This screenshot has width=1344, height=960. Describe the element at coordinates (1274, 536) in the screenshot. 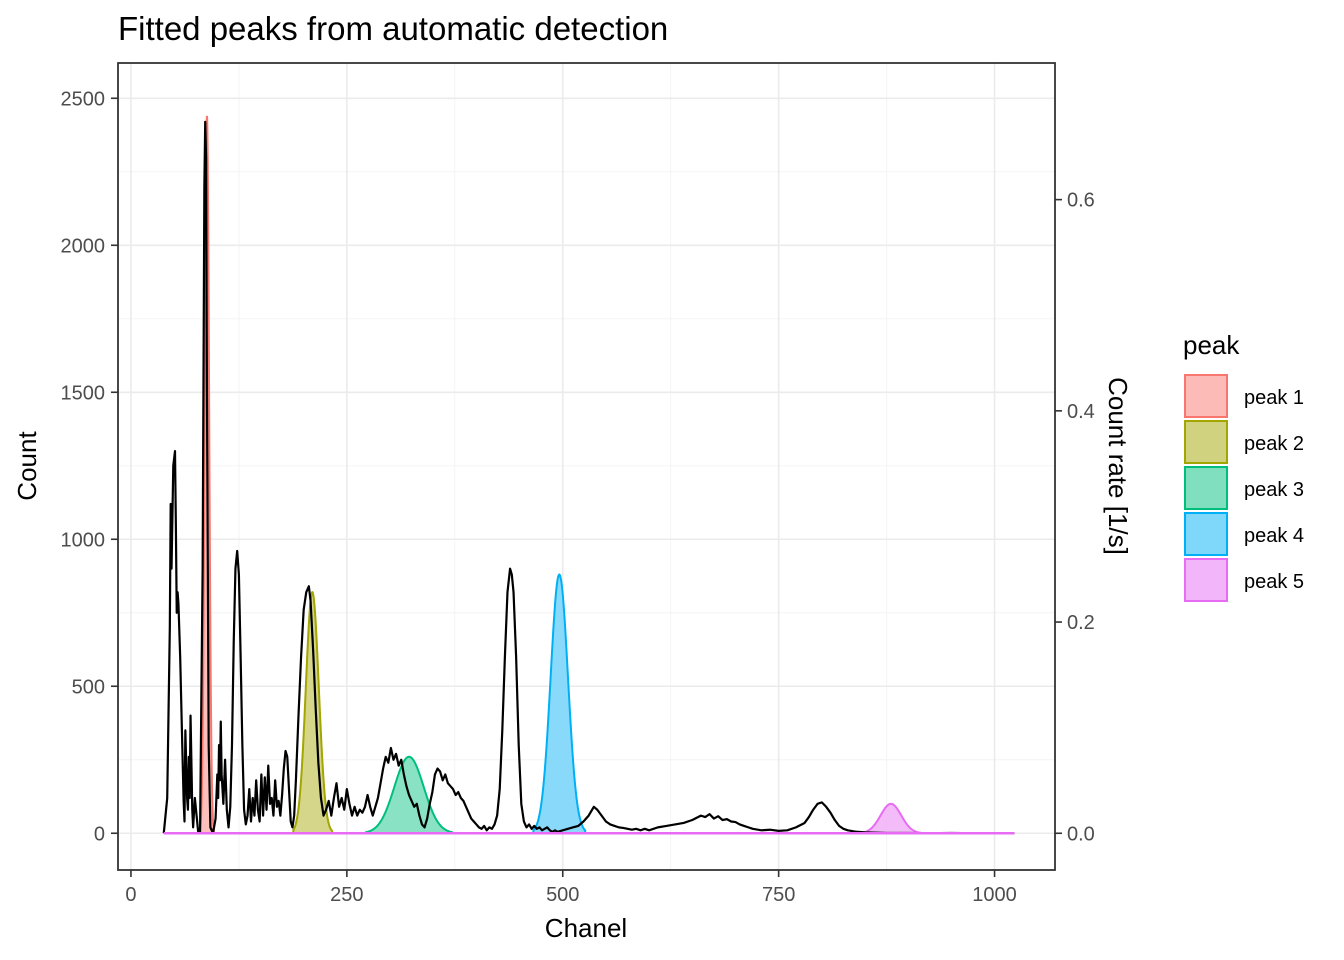

I see `legend-label-peak-4: peak 4` at that location.